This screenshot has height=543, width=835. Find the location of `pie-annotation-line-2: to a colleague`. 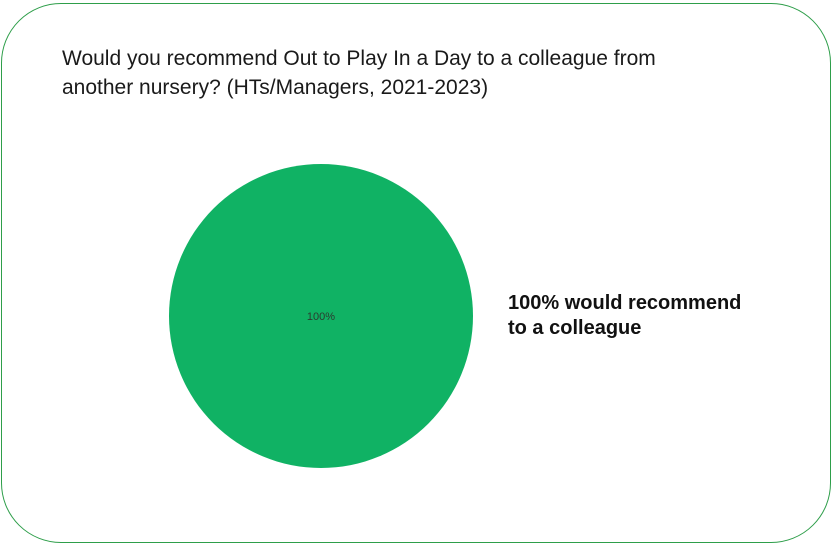

pie-annotation-line-2: to a colleague is located at coordinates (575, 328).